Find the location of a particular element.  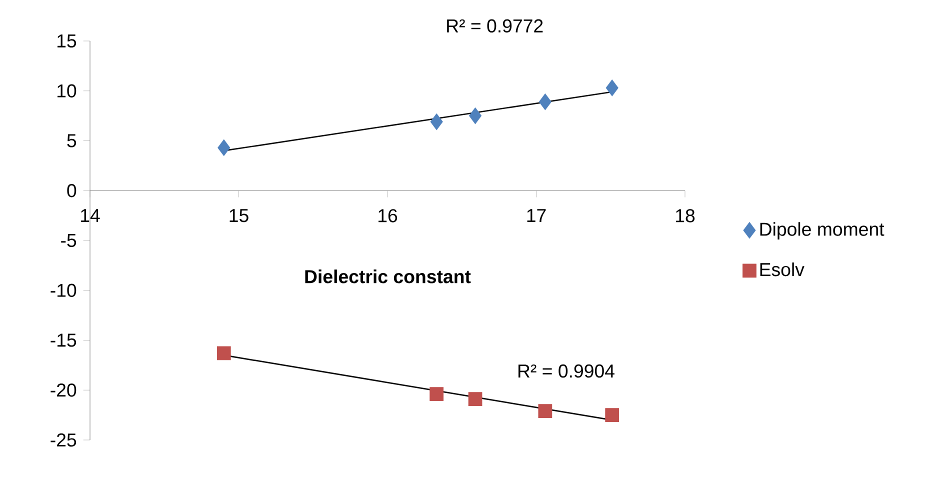

y-tick-label: -5 is located at coordinates (68, 241).